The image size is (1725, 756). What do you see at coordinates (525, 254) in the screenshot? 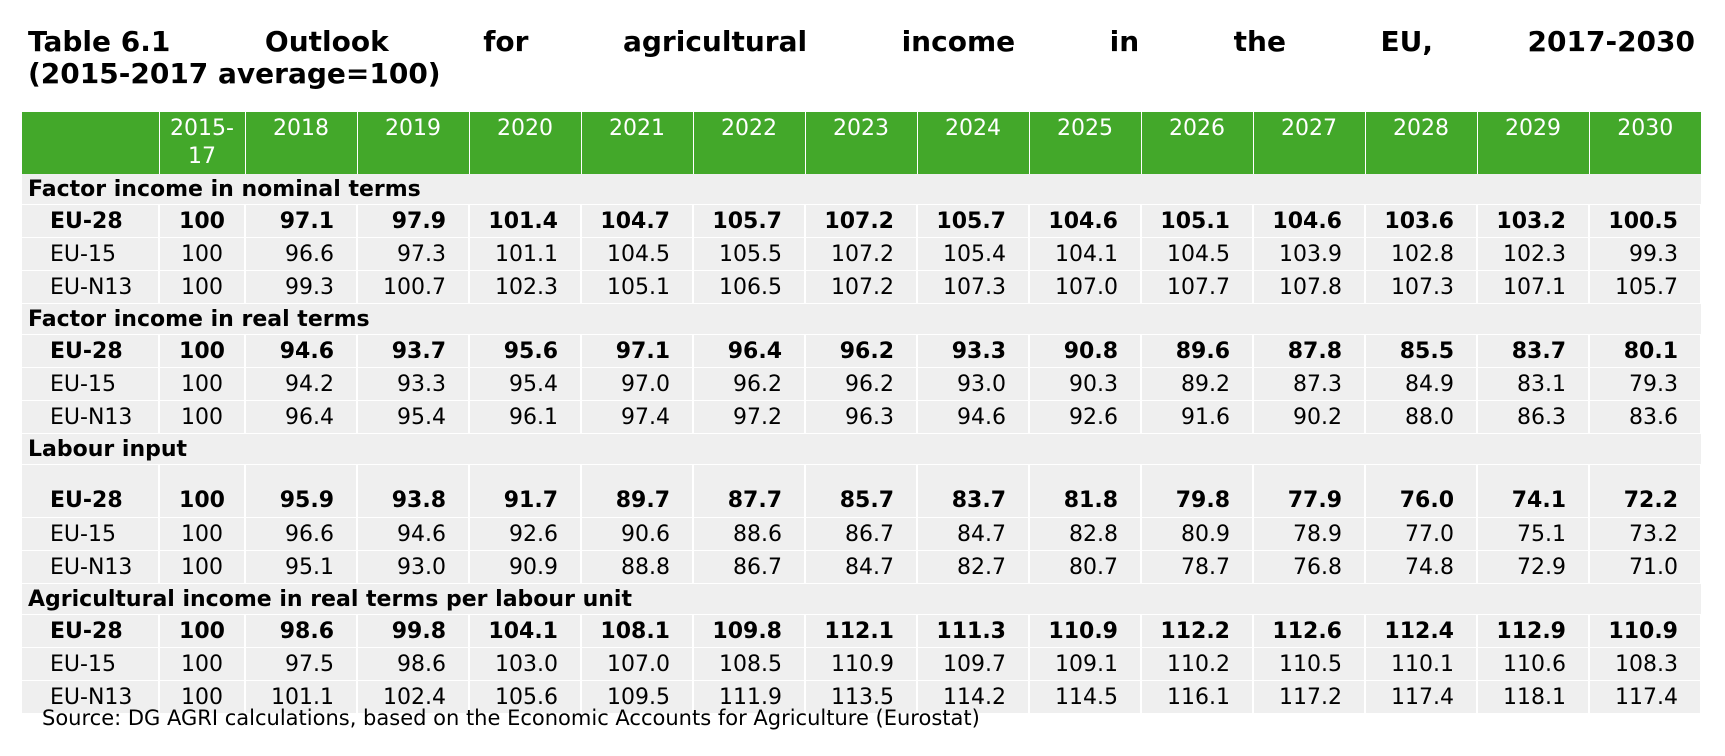
I see `table-cell: 101.1` at bounding box center [525, 254].